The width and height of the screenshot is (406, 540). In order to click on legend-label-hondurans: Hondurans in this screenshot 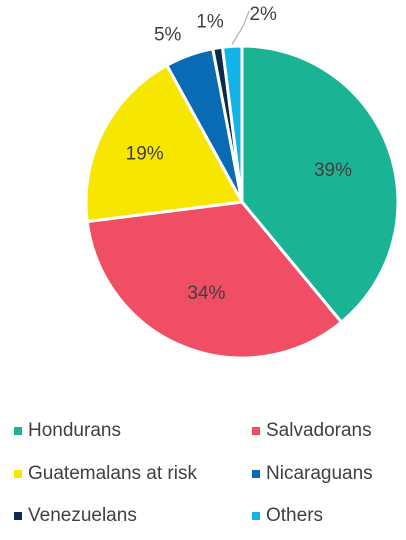, I will do `click(74, 430)`.